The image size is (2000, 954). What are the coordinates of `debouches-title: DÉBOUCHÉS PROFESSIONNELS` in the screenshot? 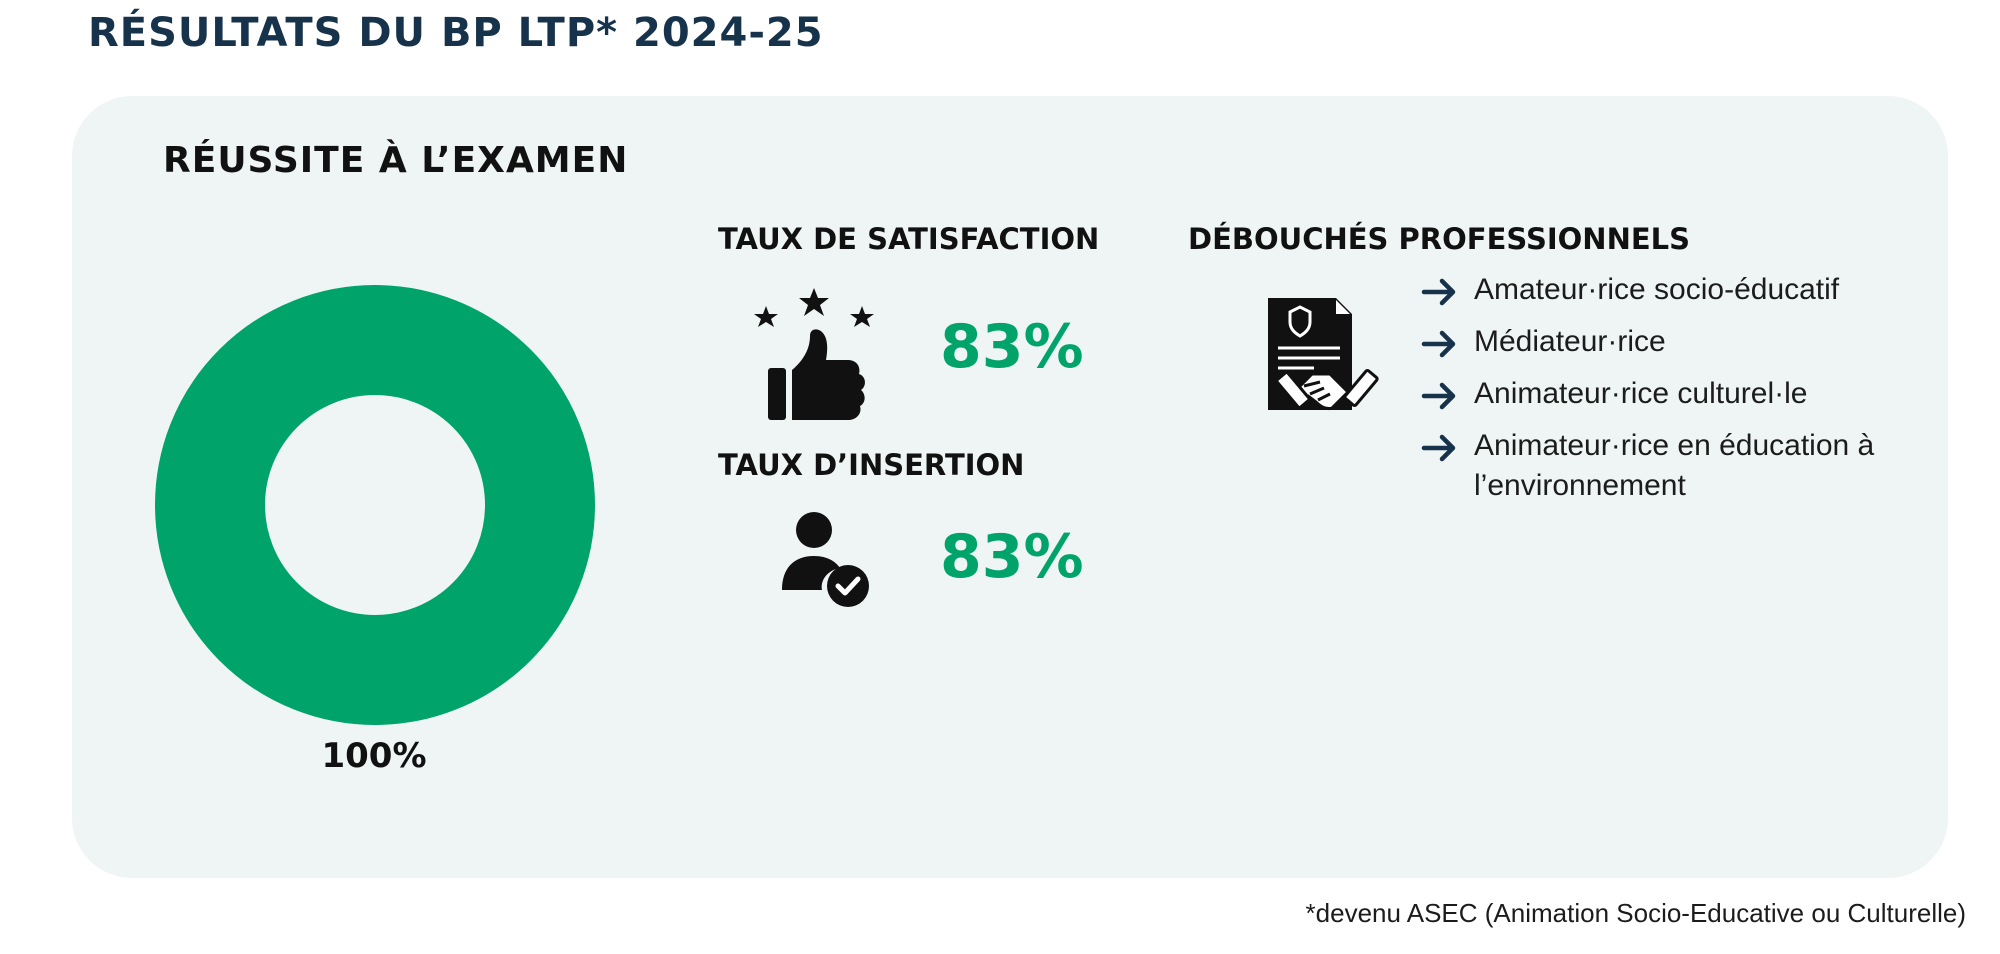 It's located at (1439, 239).